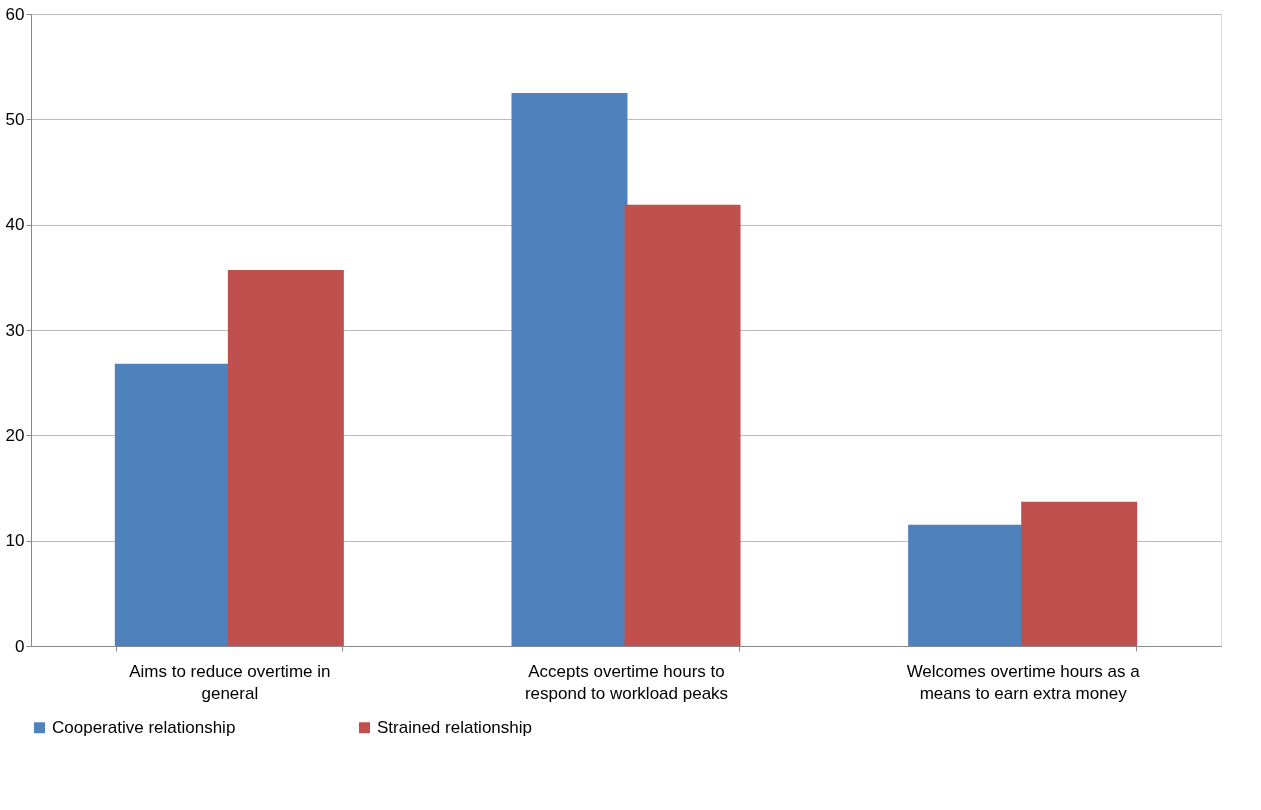  What do you see at coordinates (144, 727) in the screenshot?
I see `legend-label: Cooperative relationship` at bounding box center [144, 727].